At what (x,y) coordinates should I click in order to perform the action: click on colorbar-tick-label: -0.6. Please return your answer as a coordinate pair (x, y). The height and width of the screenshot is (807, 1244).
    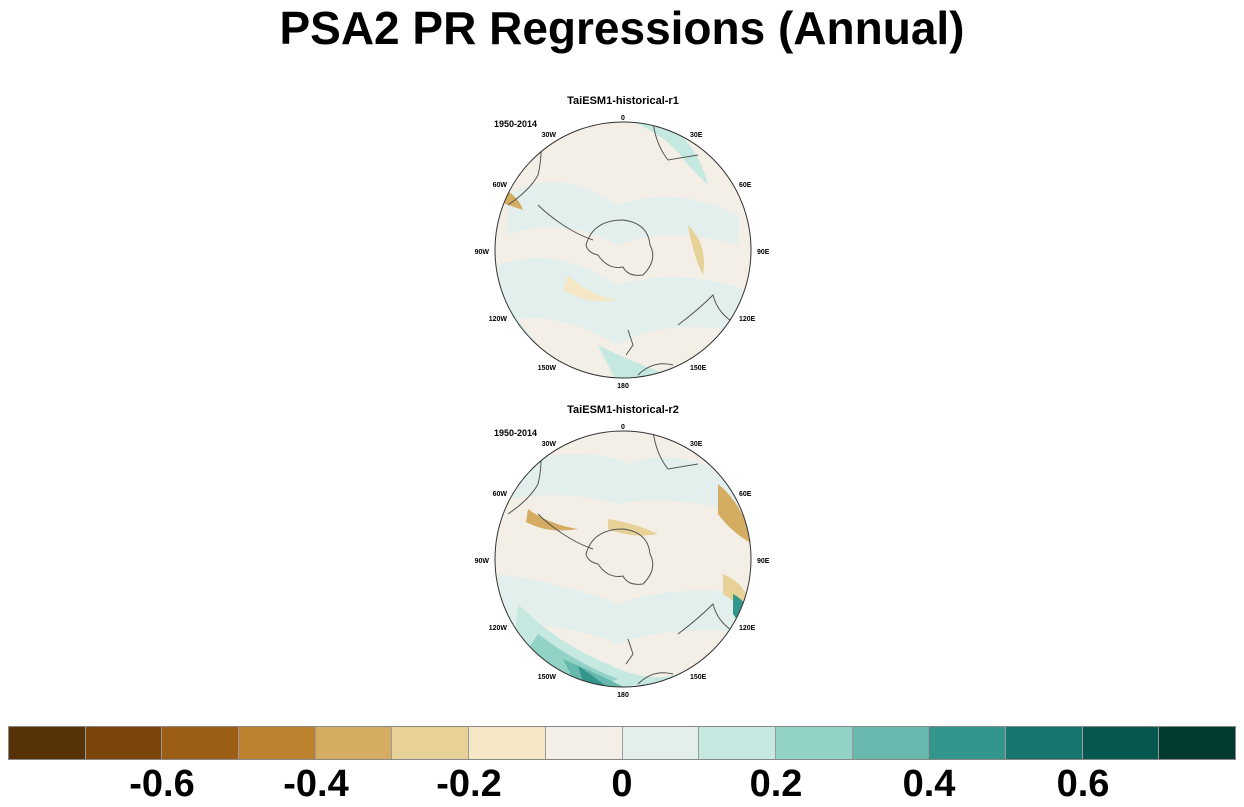
    Looking at the image, I should click on (162, 784).